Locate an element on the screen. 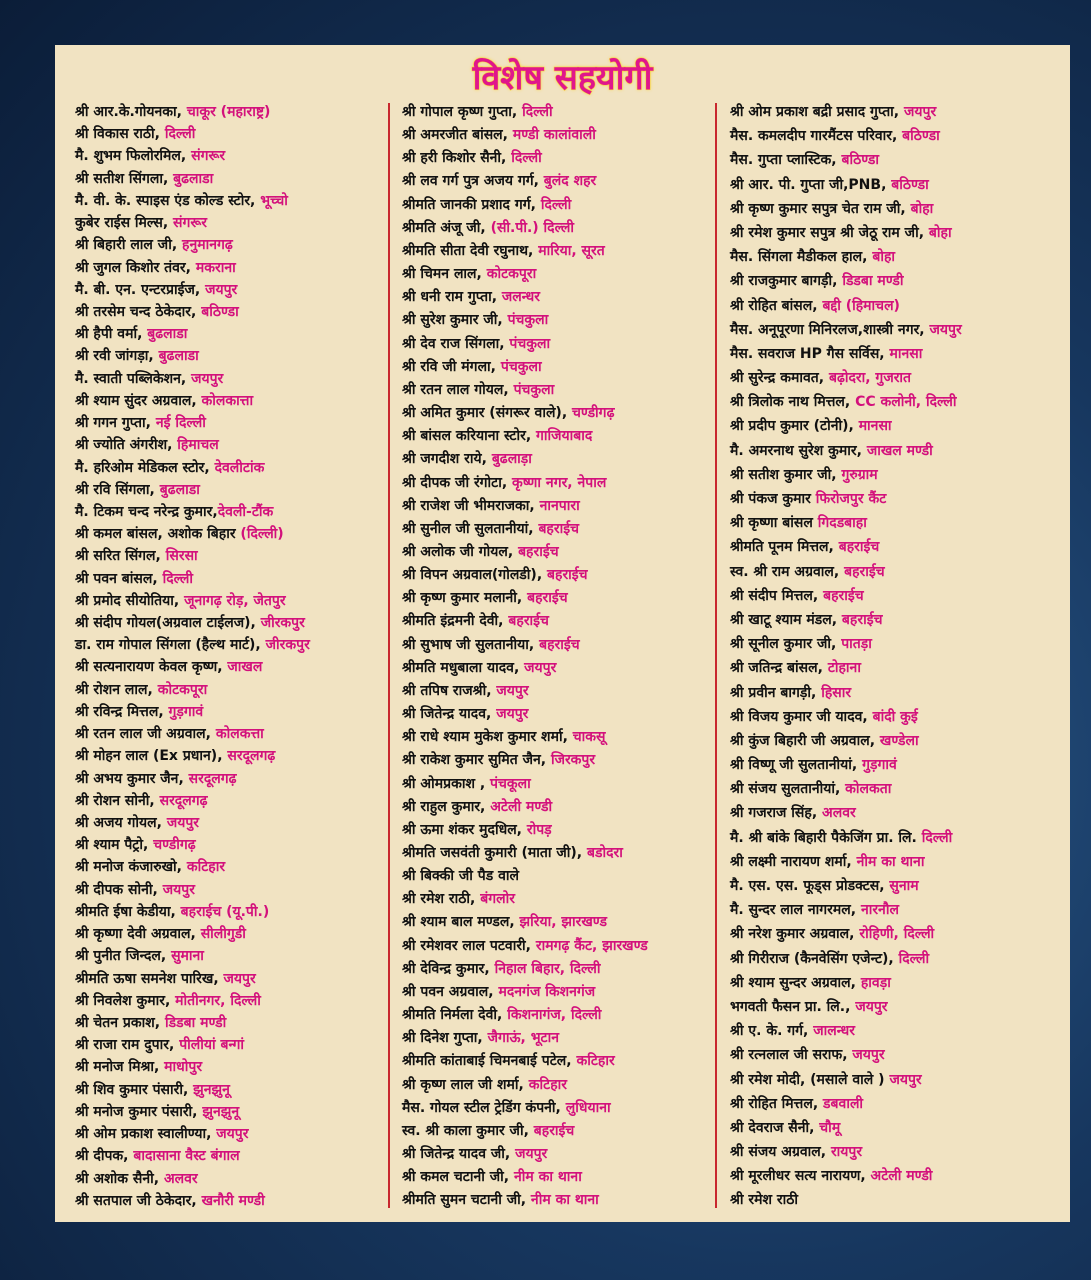 The width and height of the screenshot is (1091, 1280). entry-name: श्री गिरीराज (कैनवेसिंग एजेन्ट), is located at coordinates (814, 958).